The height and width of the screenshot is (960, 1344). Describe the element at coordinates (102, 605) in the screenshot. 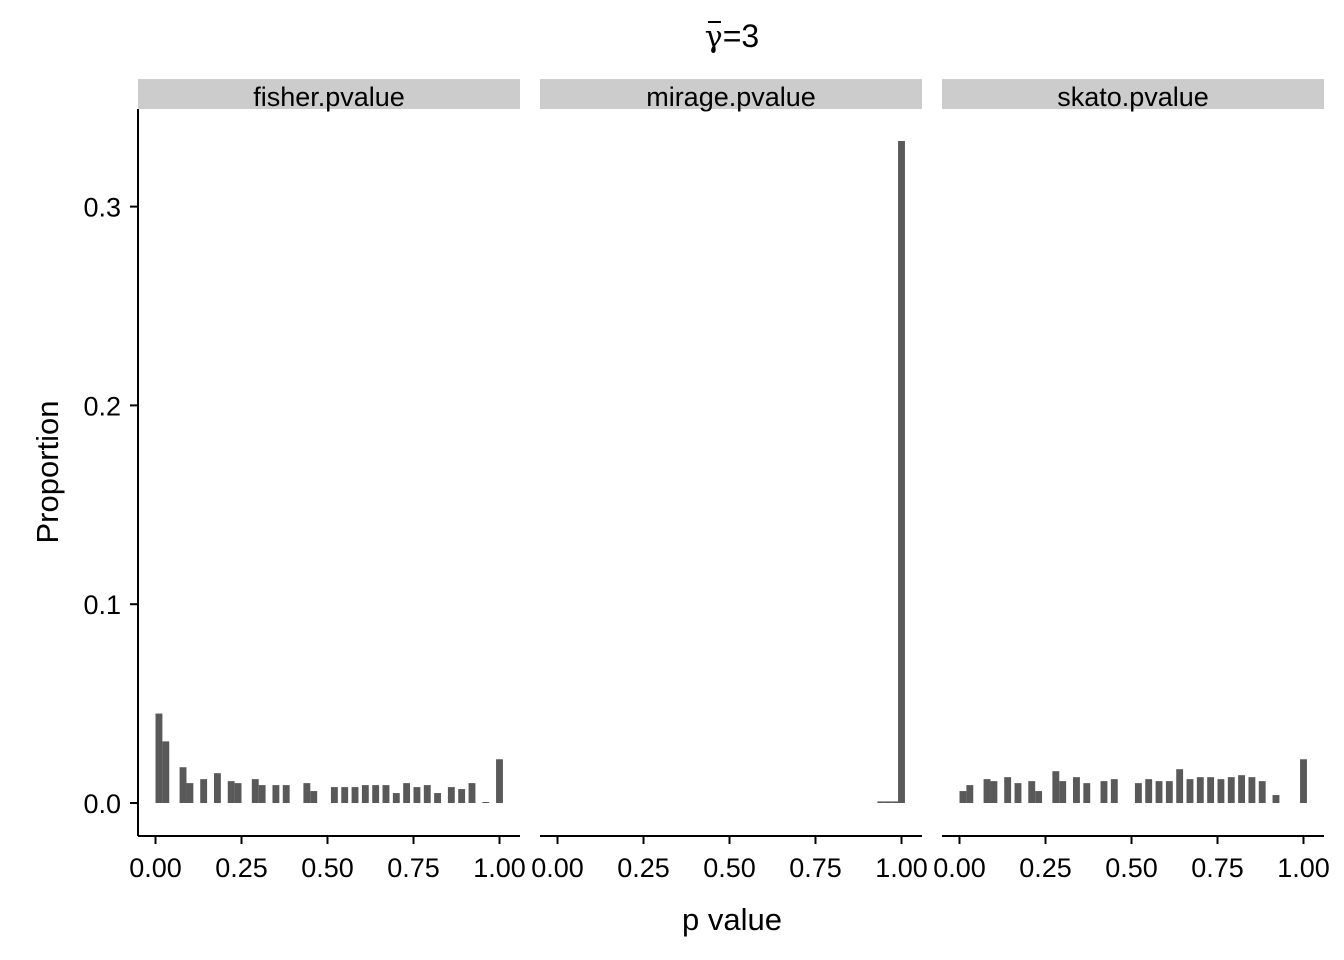

I see `y-tick-label: 0.1` at that location.